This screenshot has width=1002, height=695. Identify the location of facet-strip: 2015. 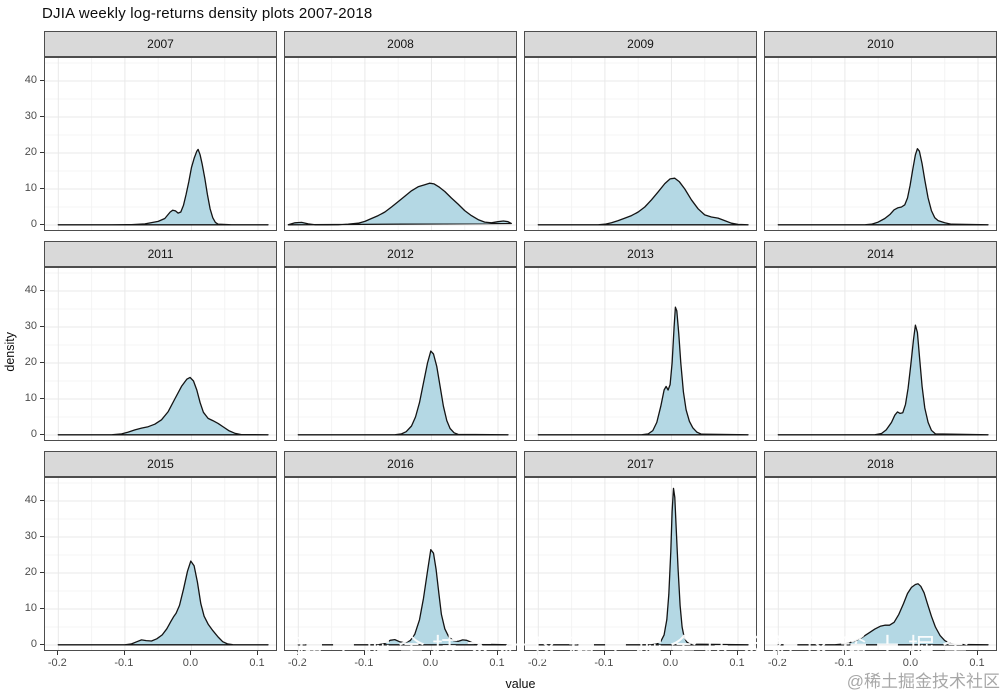
(160, 464).